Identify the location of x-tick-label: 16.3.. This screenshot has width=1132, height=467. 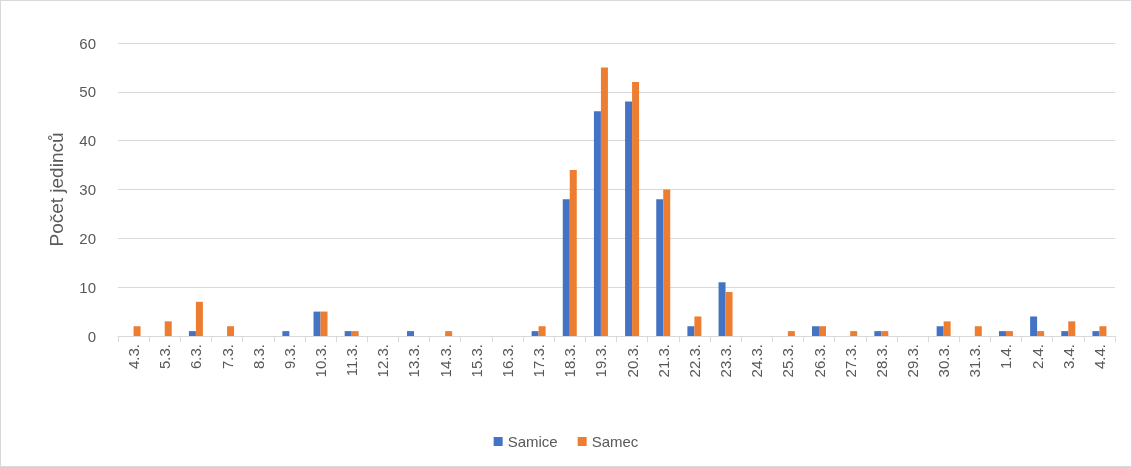
(507, 361).